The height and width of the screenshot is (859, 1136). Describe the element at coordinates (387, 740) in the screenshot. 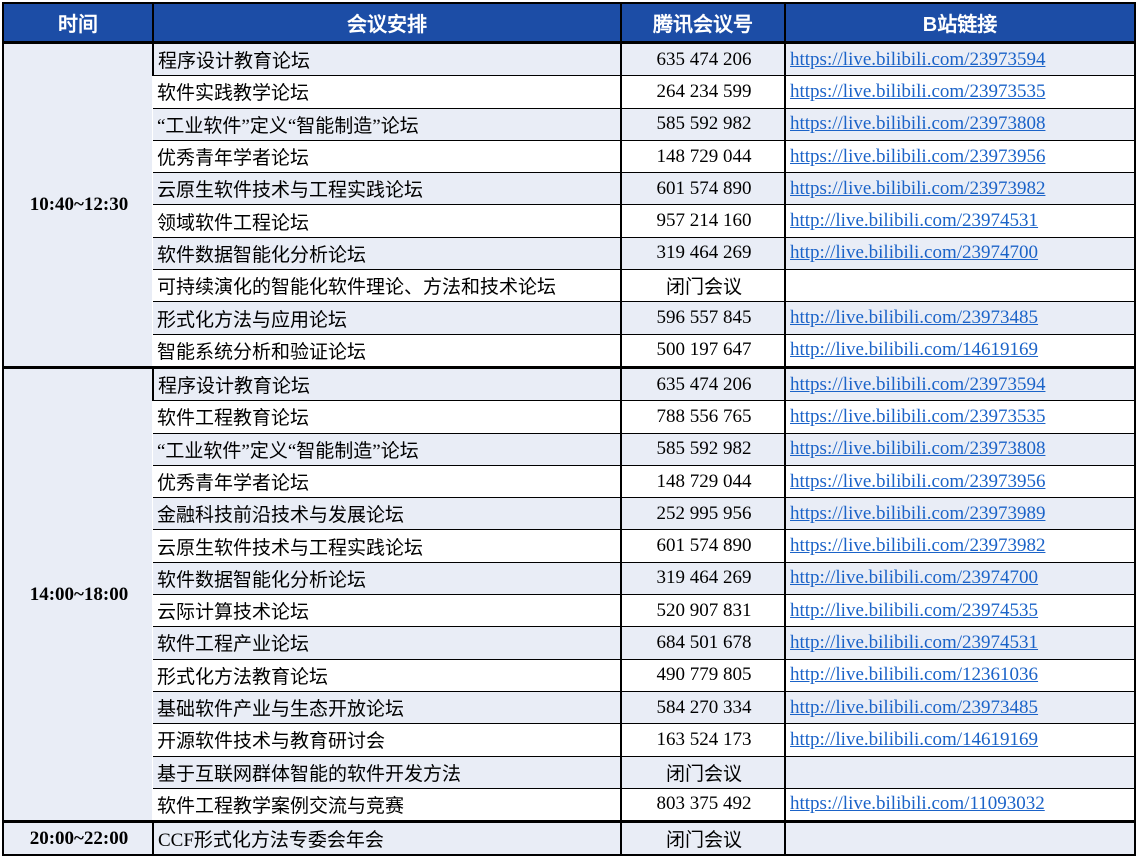

I see `forum-name-cell: 开源软件技术与教育研讨会` at that location.